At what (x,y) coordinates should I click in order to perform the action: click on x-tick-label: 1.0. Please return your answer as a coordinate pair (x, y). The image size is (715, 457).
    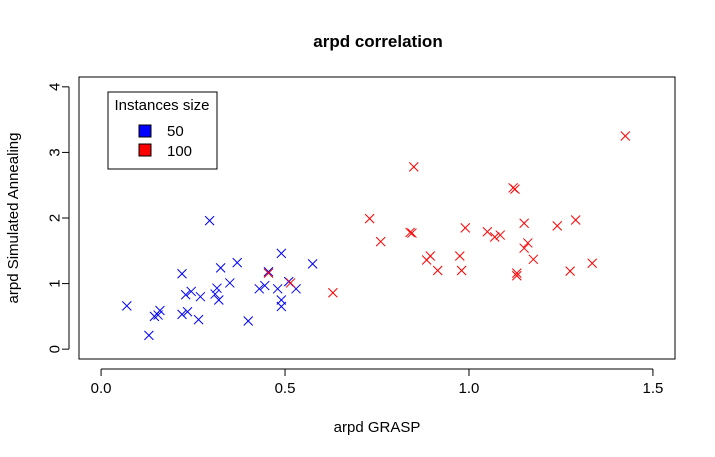
    Looking at the image, I should click on (469, 388).